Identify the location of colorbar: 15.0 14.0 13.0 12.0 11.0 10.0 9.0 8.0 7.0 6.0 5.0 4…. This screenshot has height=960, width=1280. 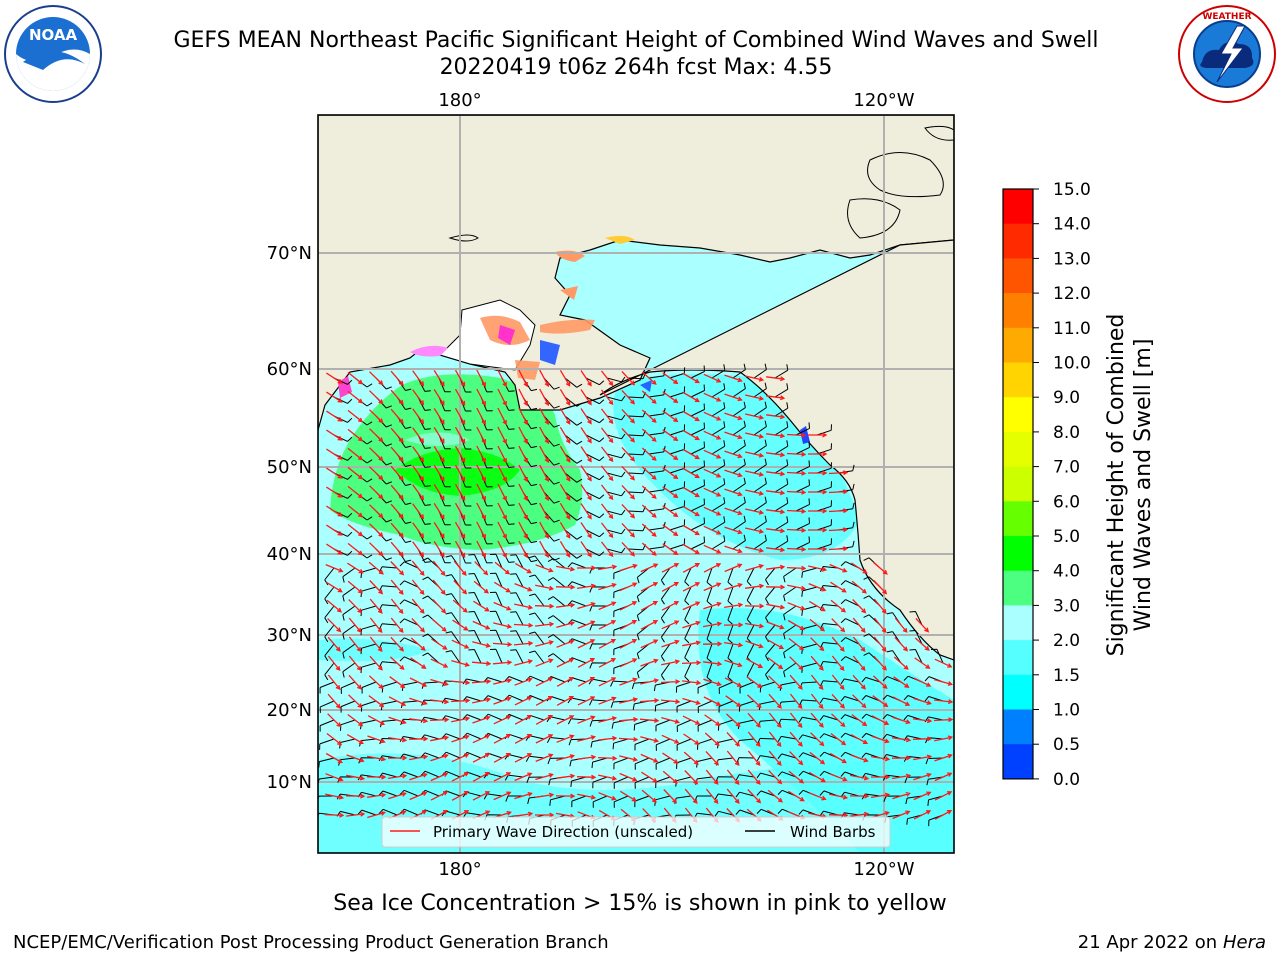
(1046, 485).